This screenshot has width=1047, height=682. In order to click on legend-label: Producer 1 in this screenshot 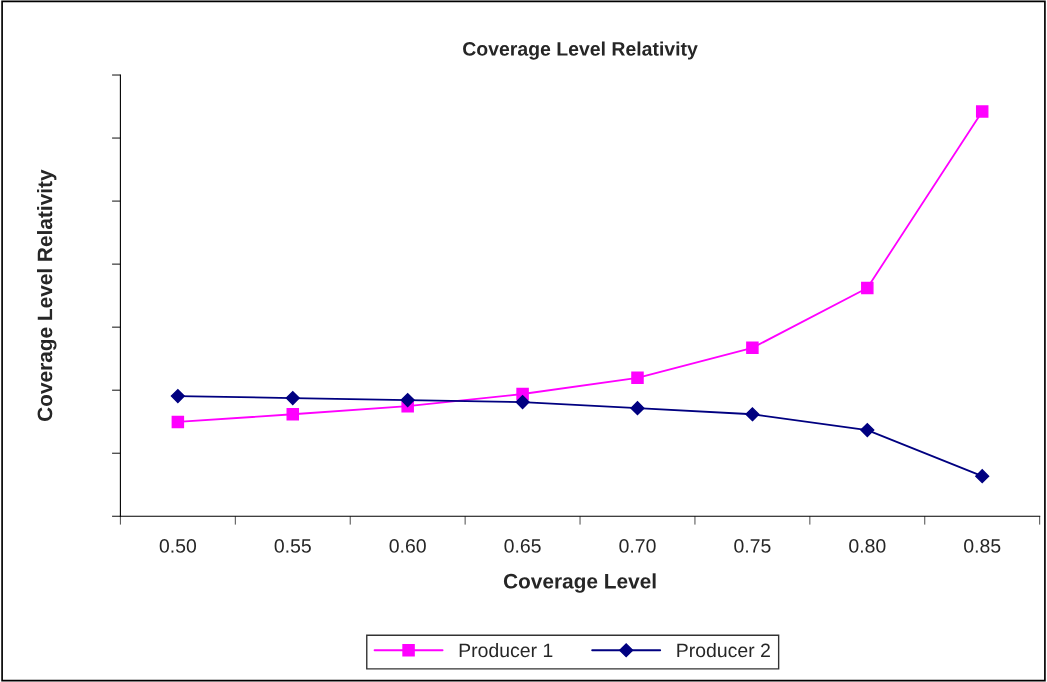, I will do `click(506, 650)`.